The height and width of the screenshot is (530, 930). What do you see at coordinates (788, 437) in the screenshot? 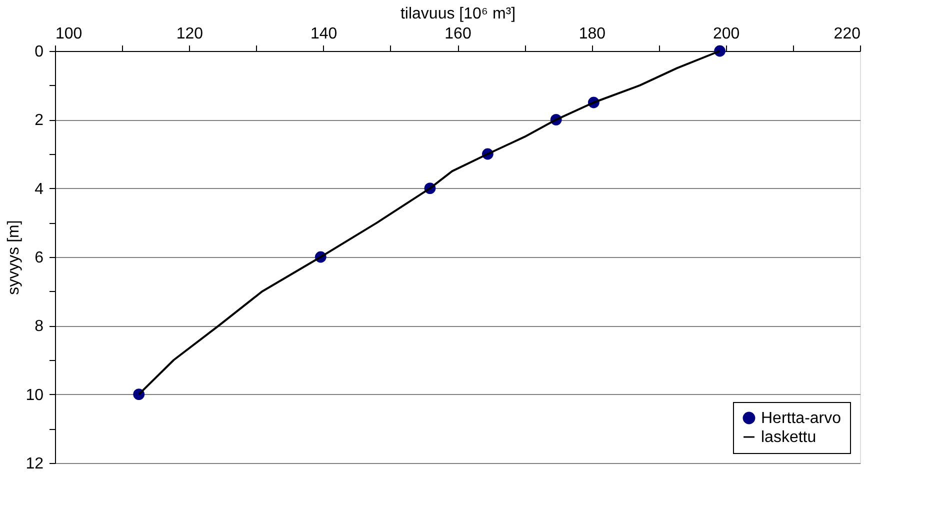
I see `legend-label: laskettu` at bounding box center [788, 437].